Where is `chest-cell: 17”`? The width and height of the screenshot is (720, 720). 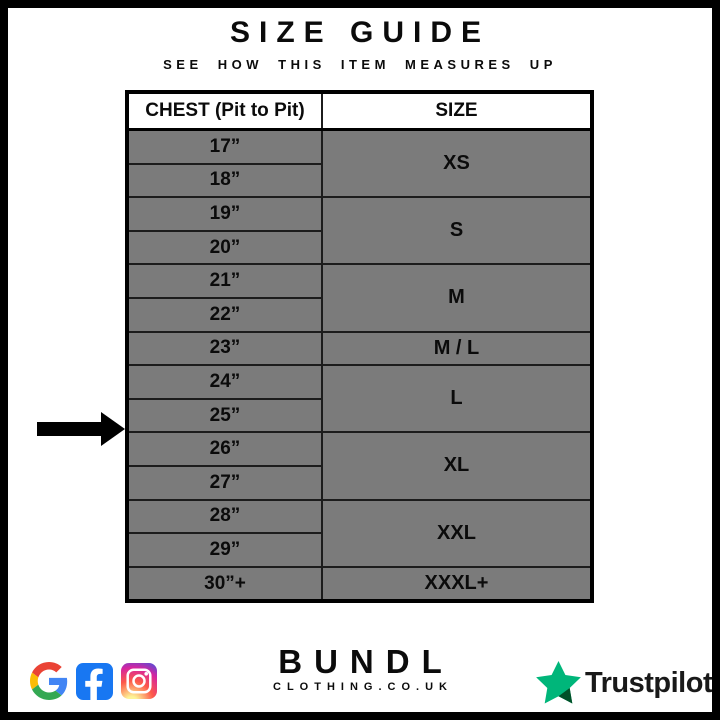 chest-cell: 17” is located at coordinates (224, 146).